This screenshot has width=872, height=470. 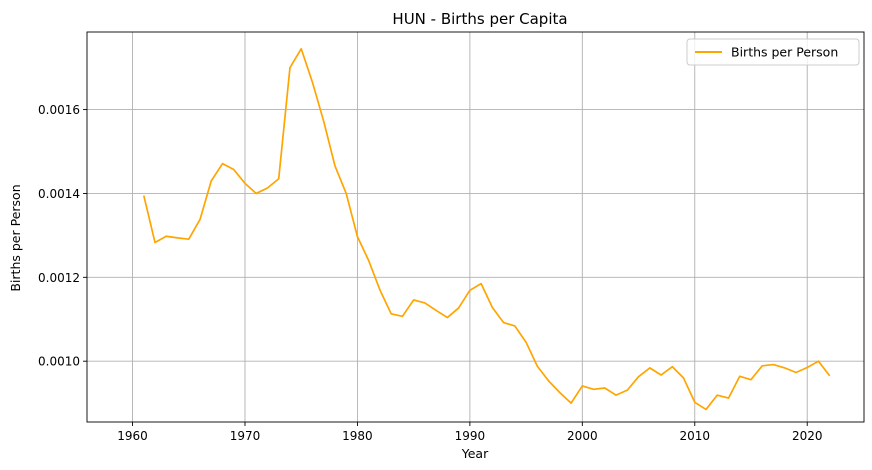 I want to click on x-tick-label: 1980, so click(x=357, y=436).